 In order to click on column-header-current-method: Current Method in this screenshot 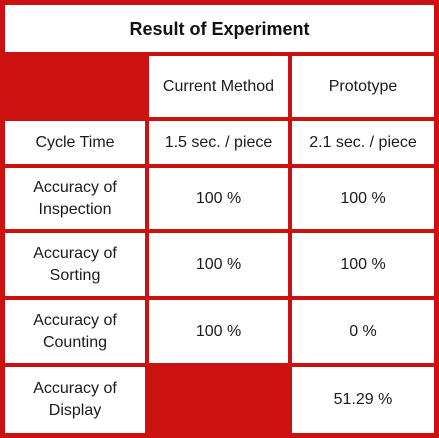, I will do `click(218, 86)`.